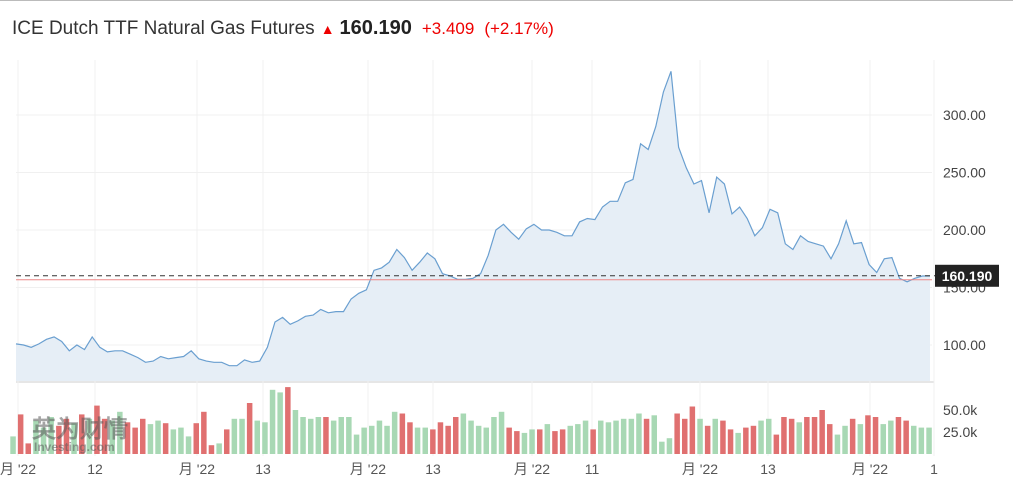  What do you see at coordinates (960, 432) in the screenshot?
I see `volume-tick-label: 25.0k` at bounding box center [960, 432].